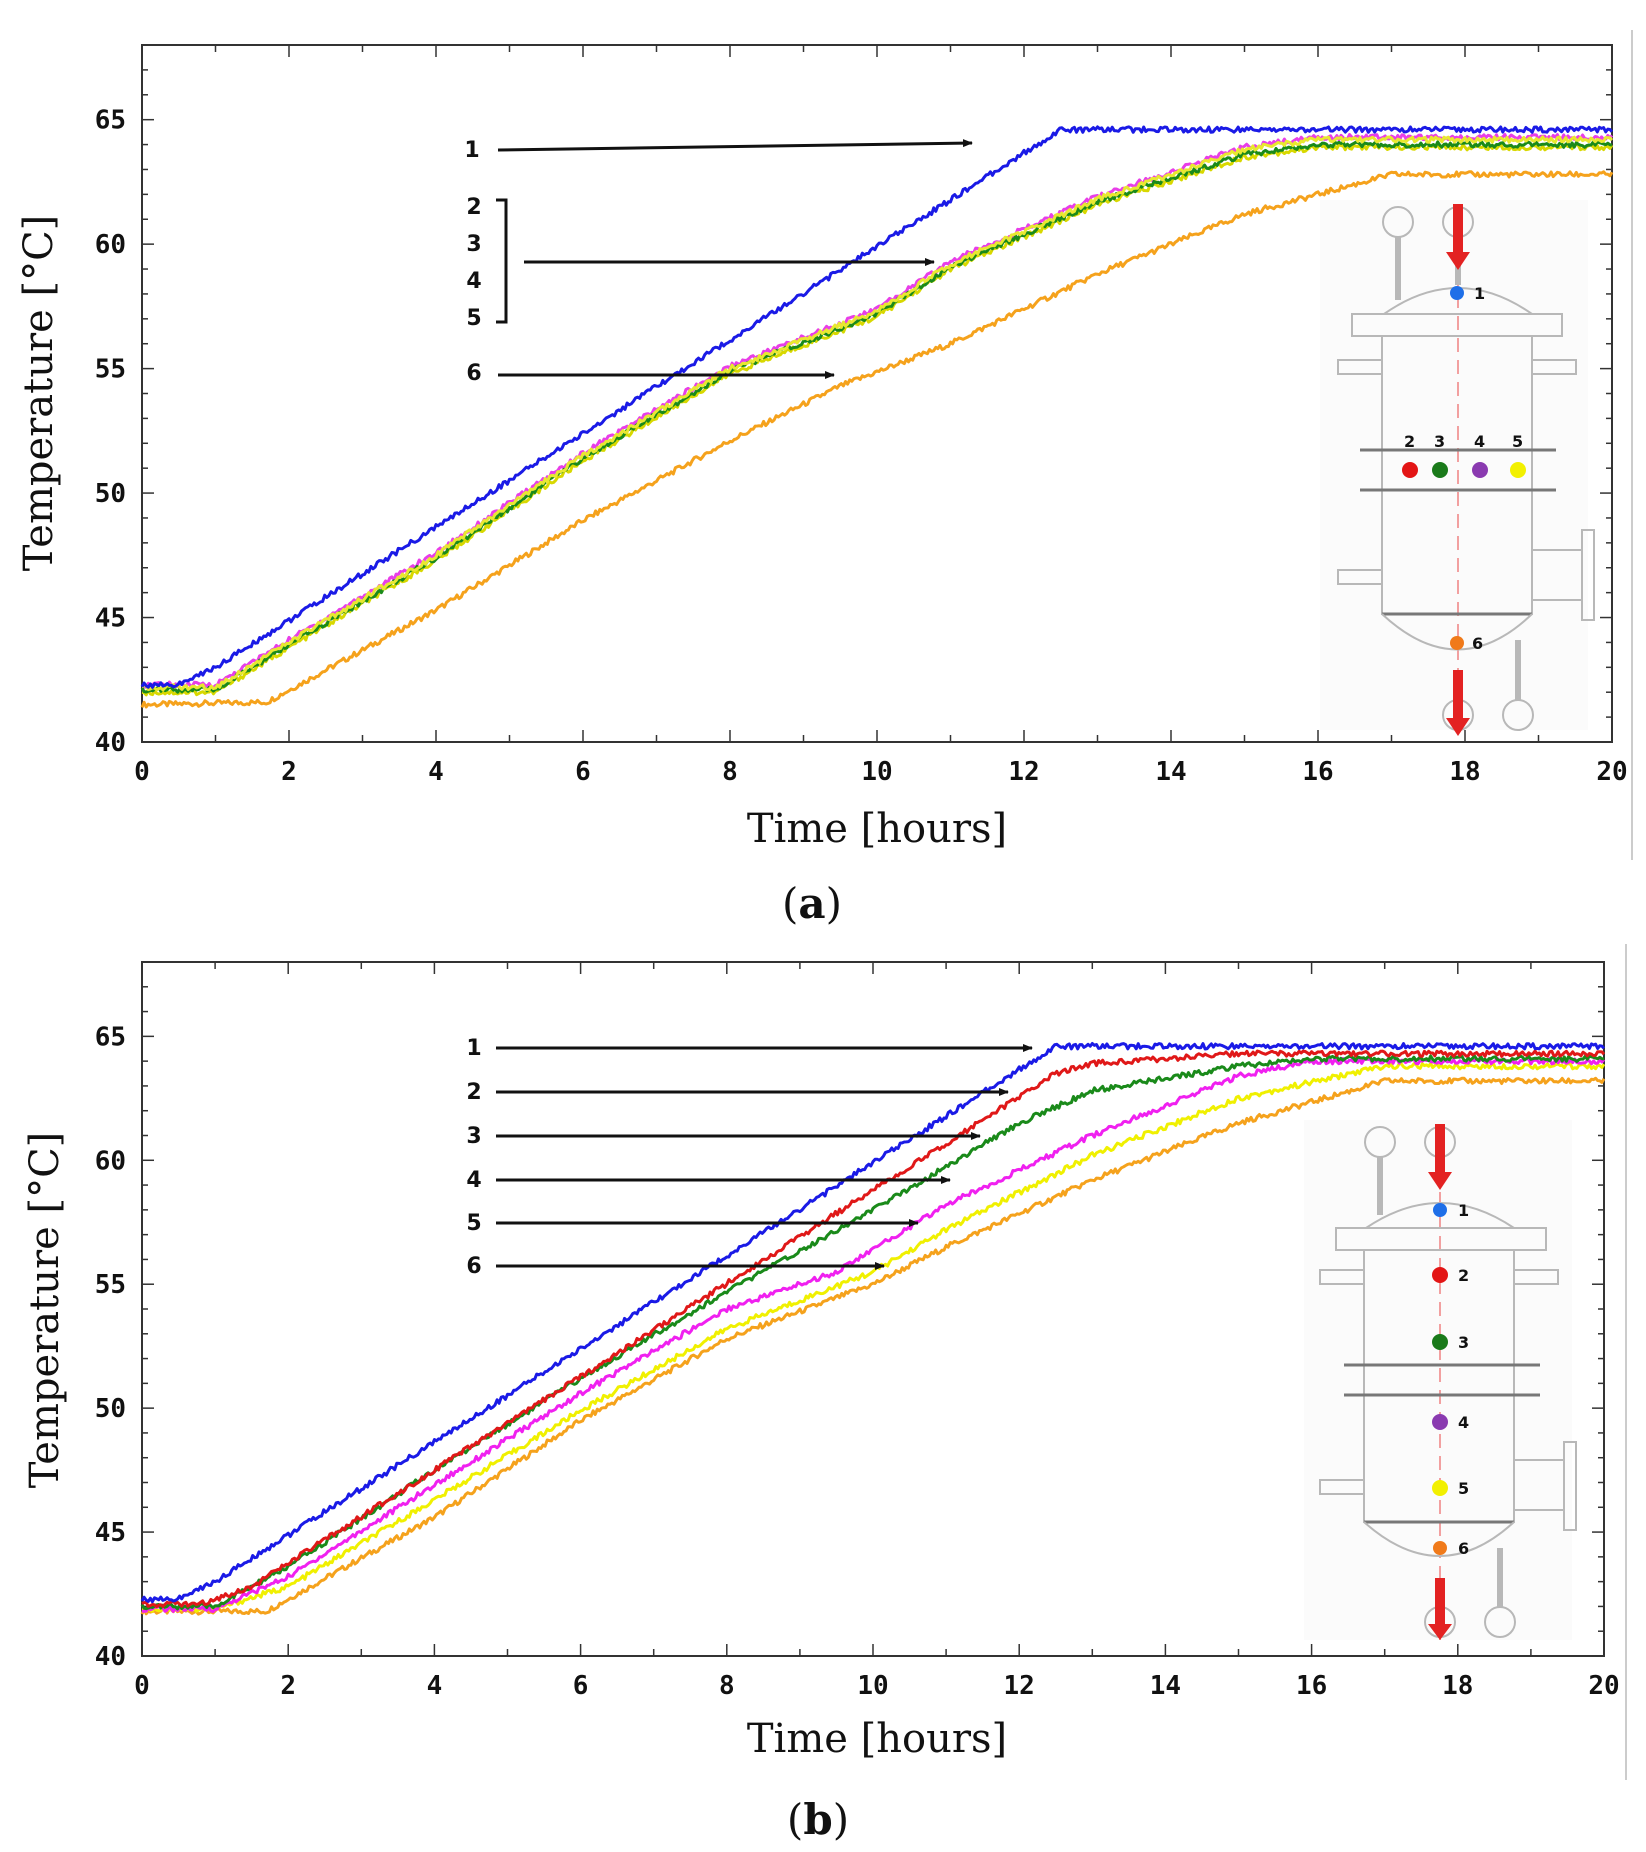  I want to click on sensor-label: 6, so click(1463, 1548).